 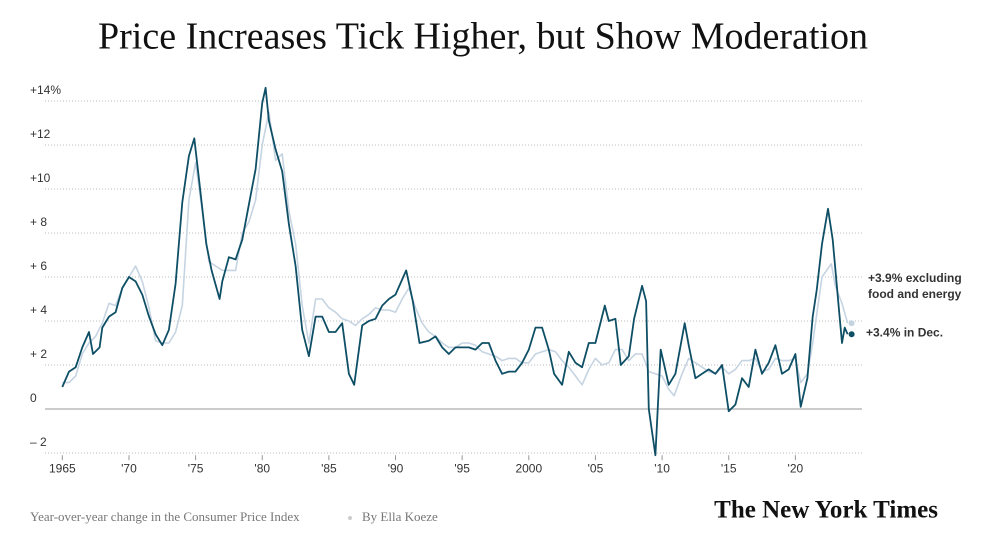 What do you see at coordinates (62, 468) in the screenshot?
I see `x-tick-label: 1965` at bounding box center [62, 468].